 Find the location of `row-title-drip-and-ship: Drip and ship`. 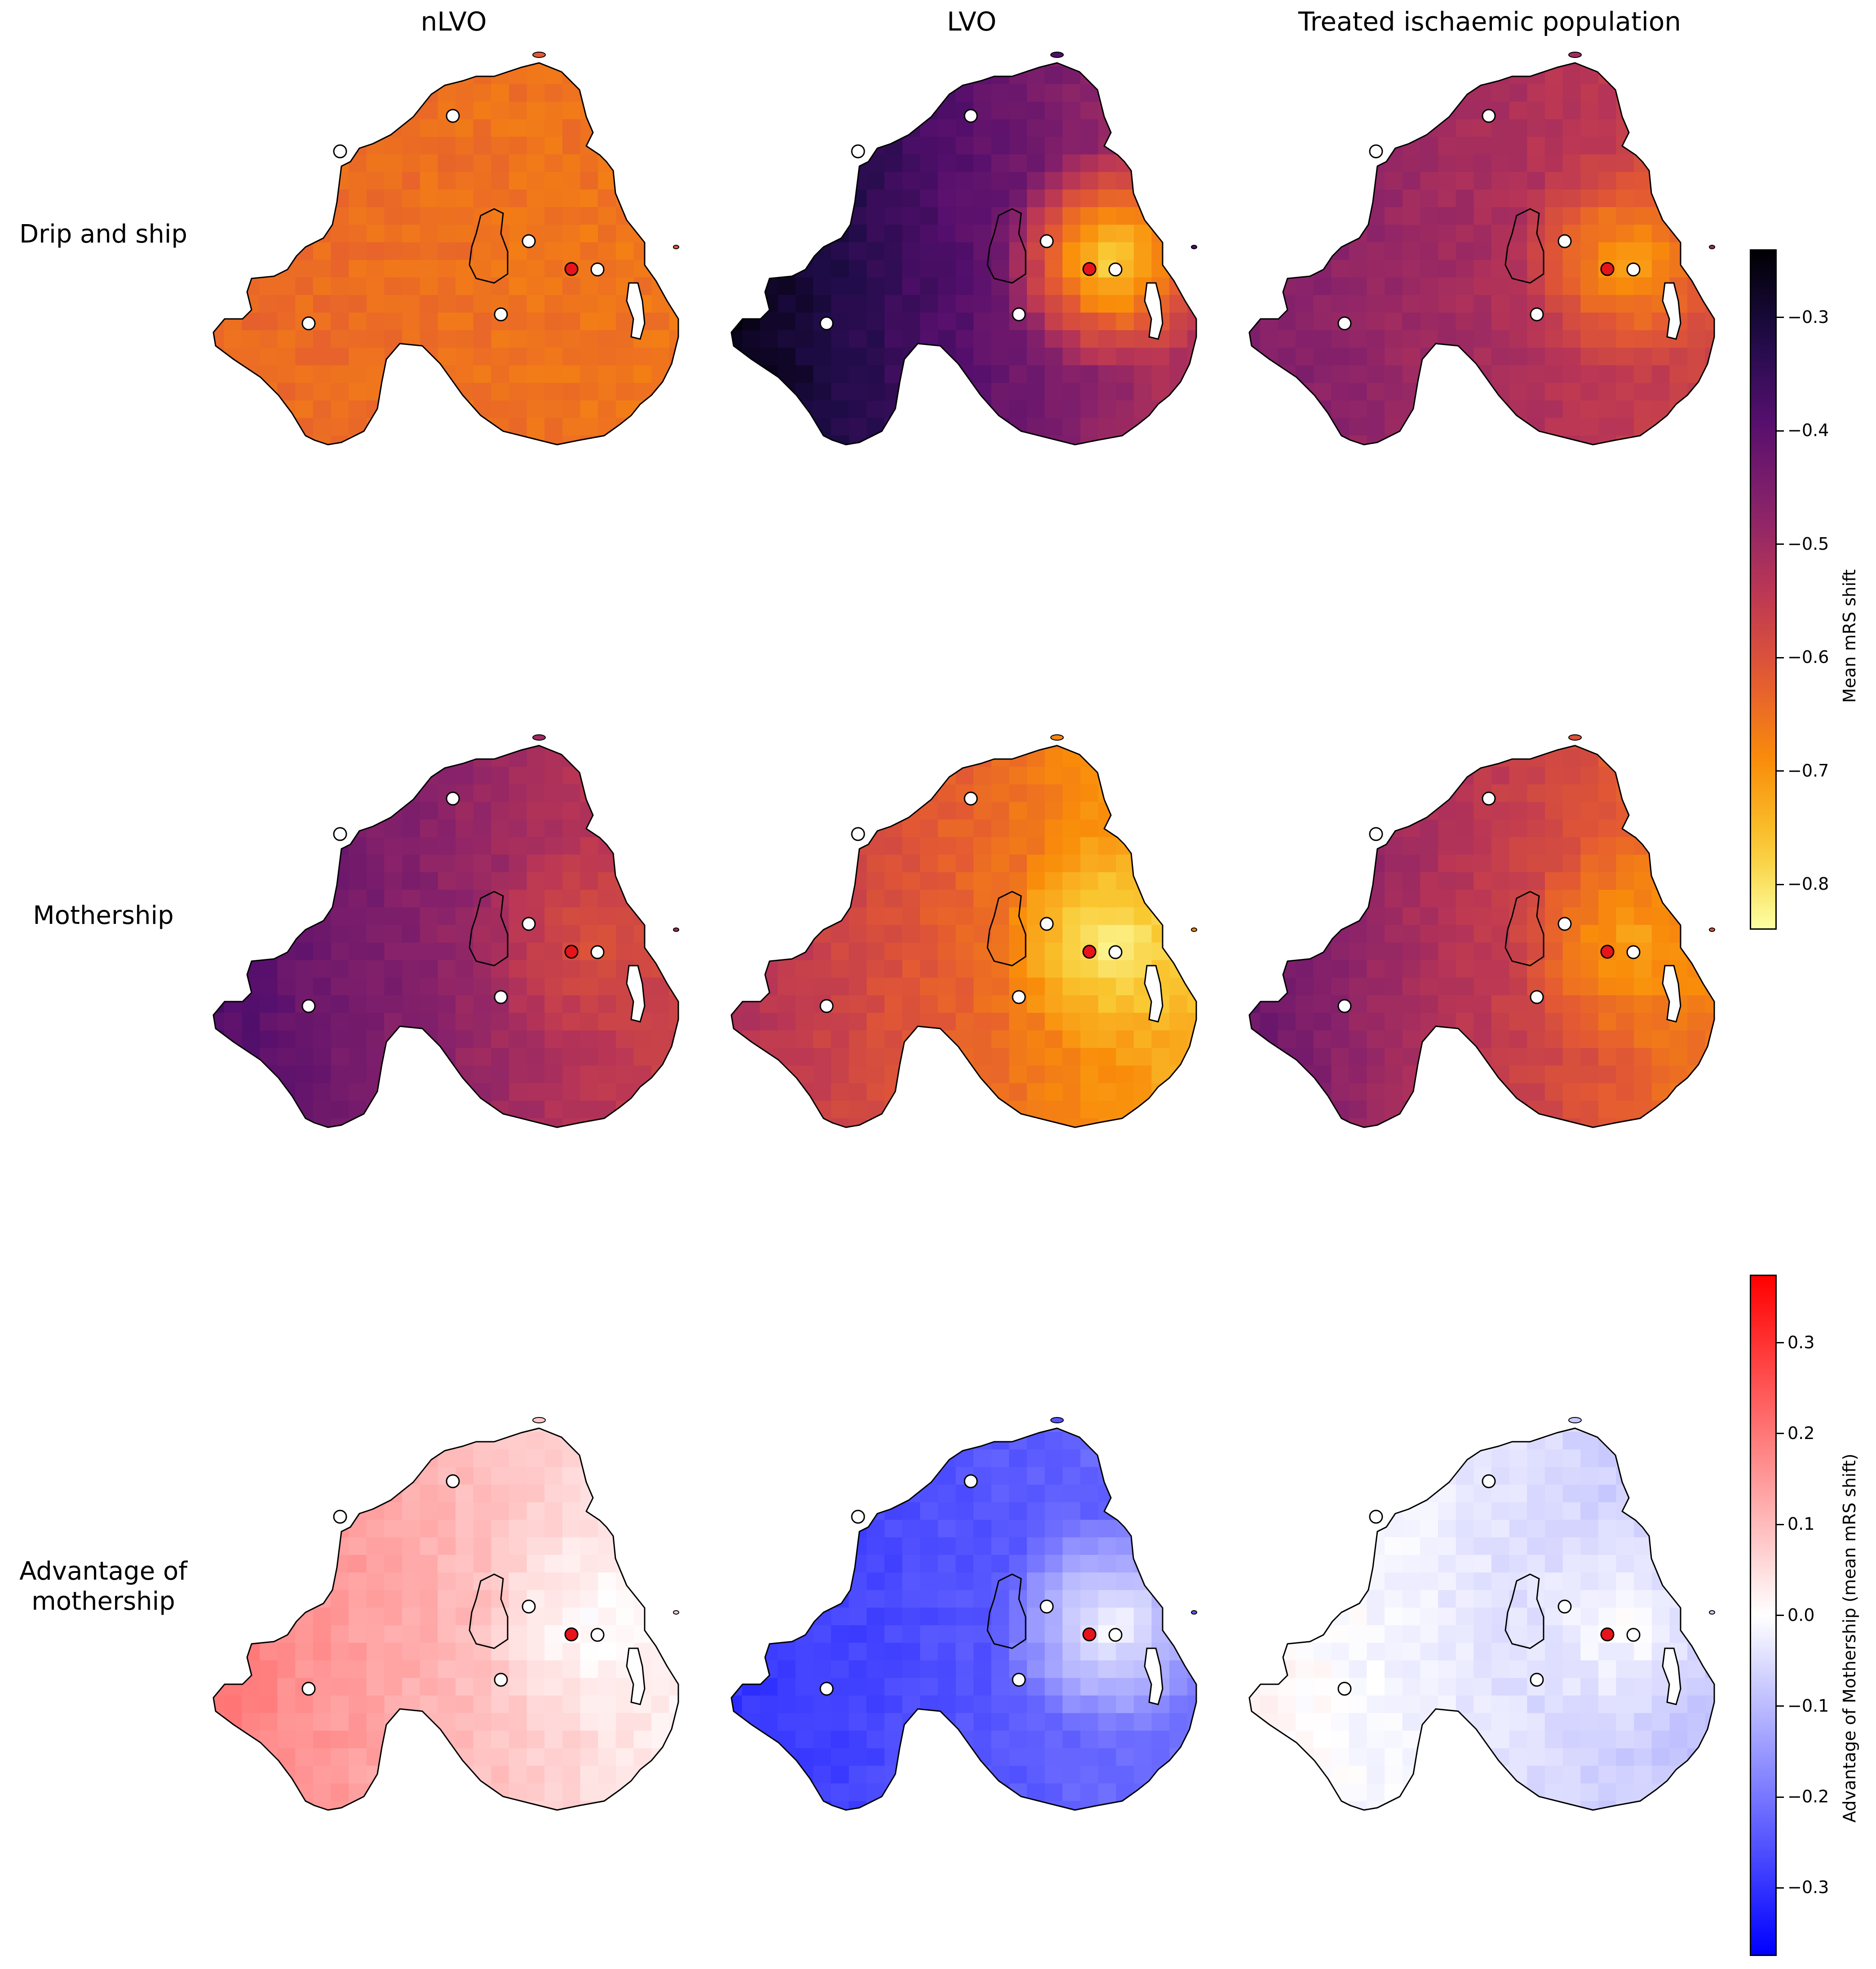

row-title-drip-and-ship: Drip and ship is located at coordinates (103, 234).